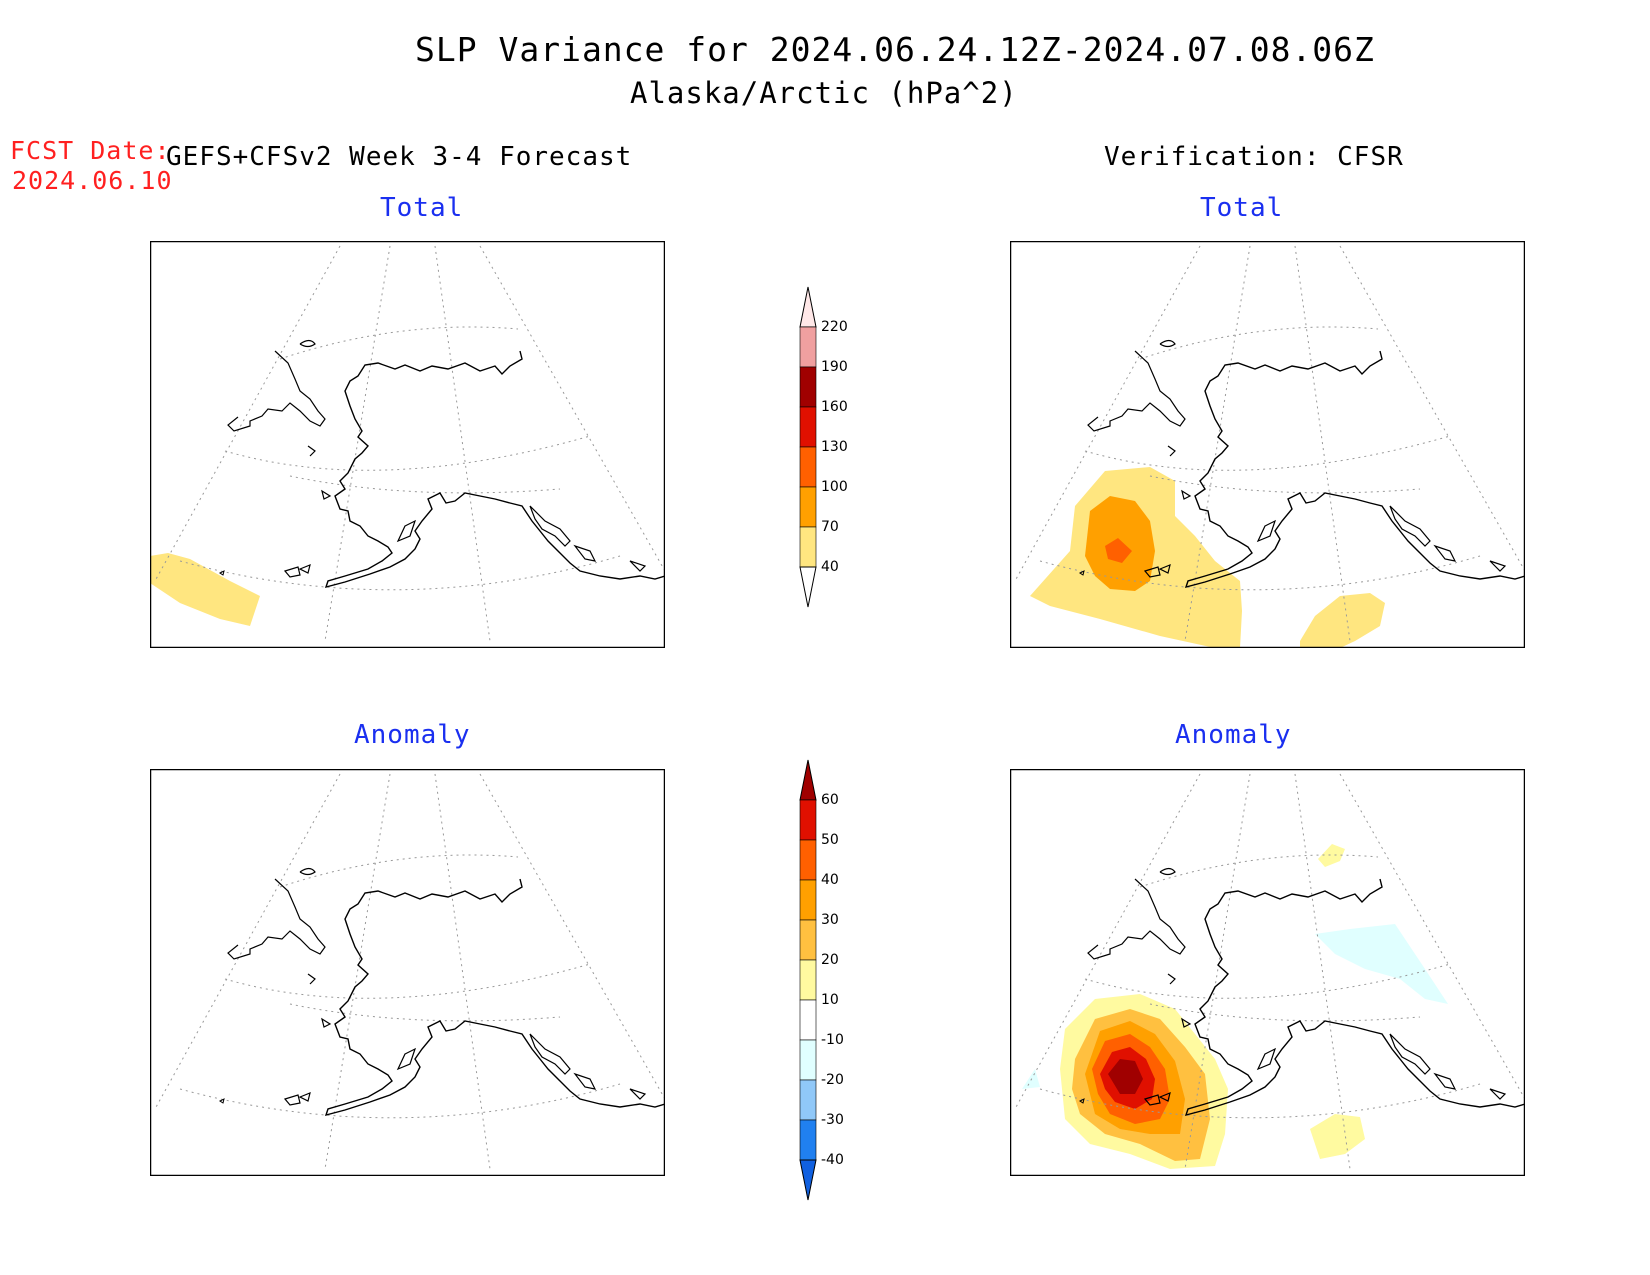  What do you see at coordinates (407, 444) in the screenshot?
I see `map-fcst-total` at bounding box center [407, 444].